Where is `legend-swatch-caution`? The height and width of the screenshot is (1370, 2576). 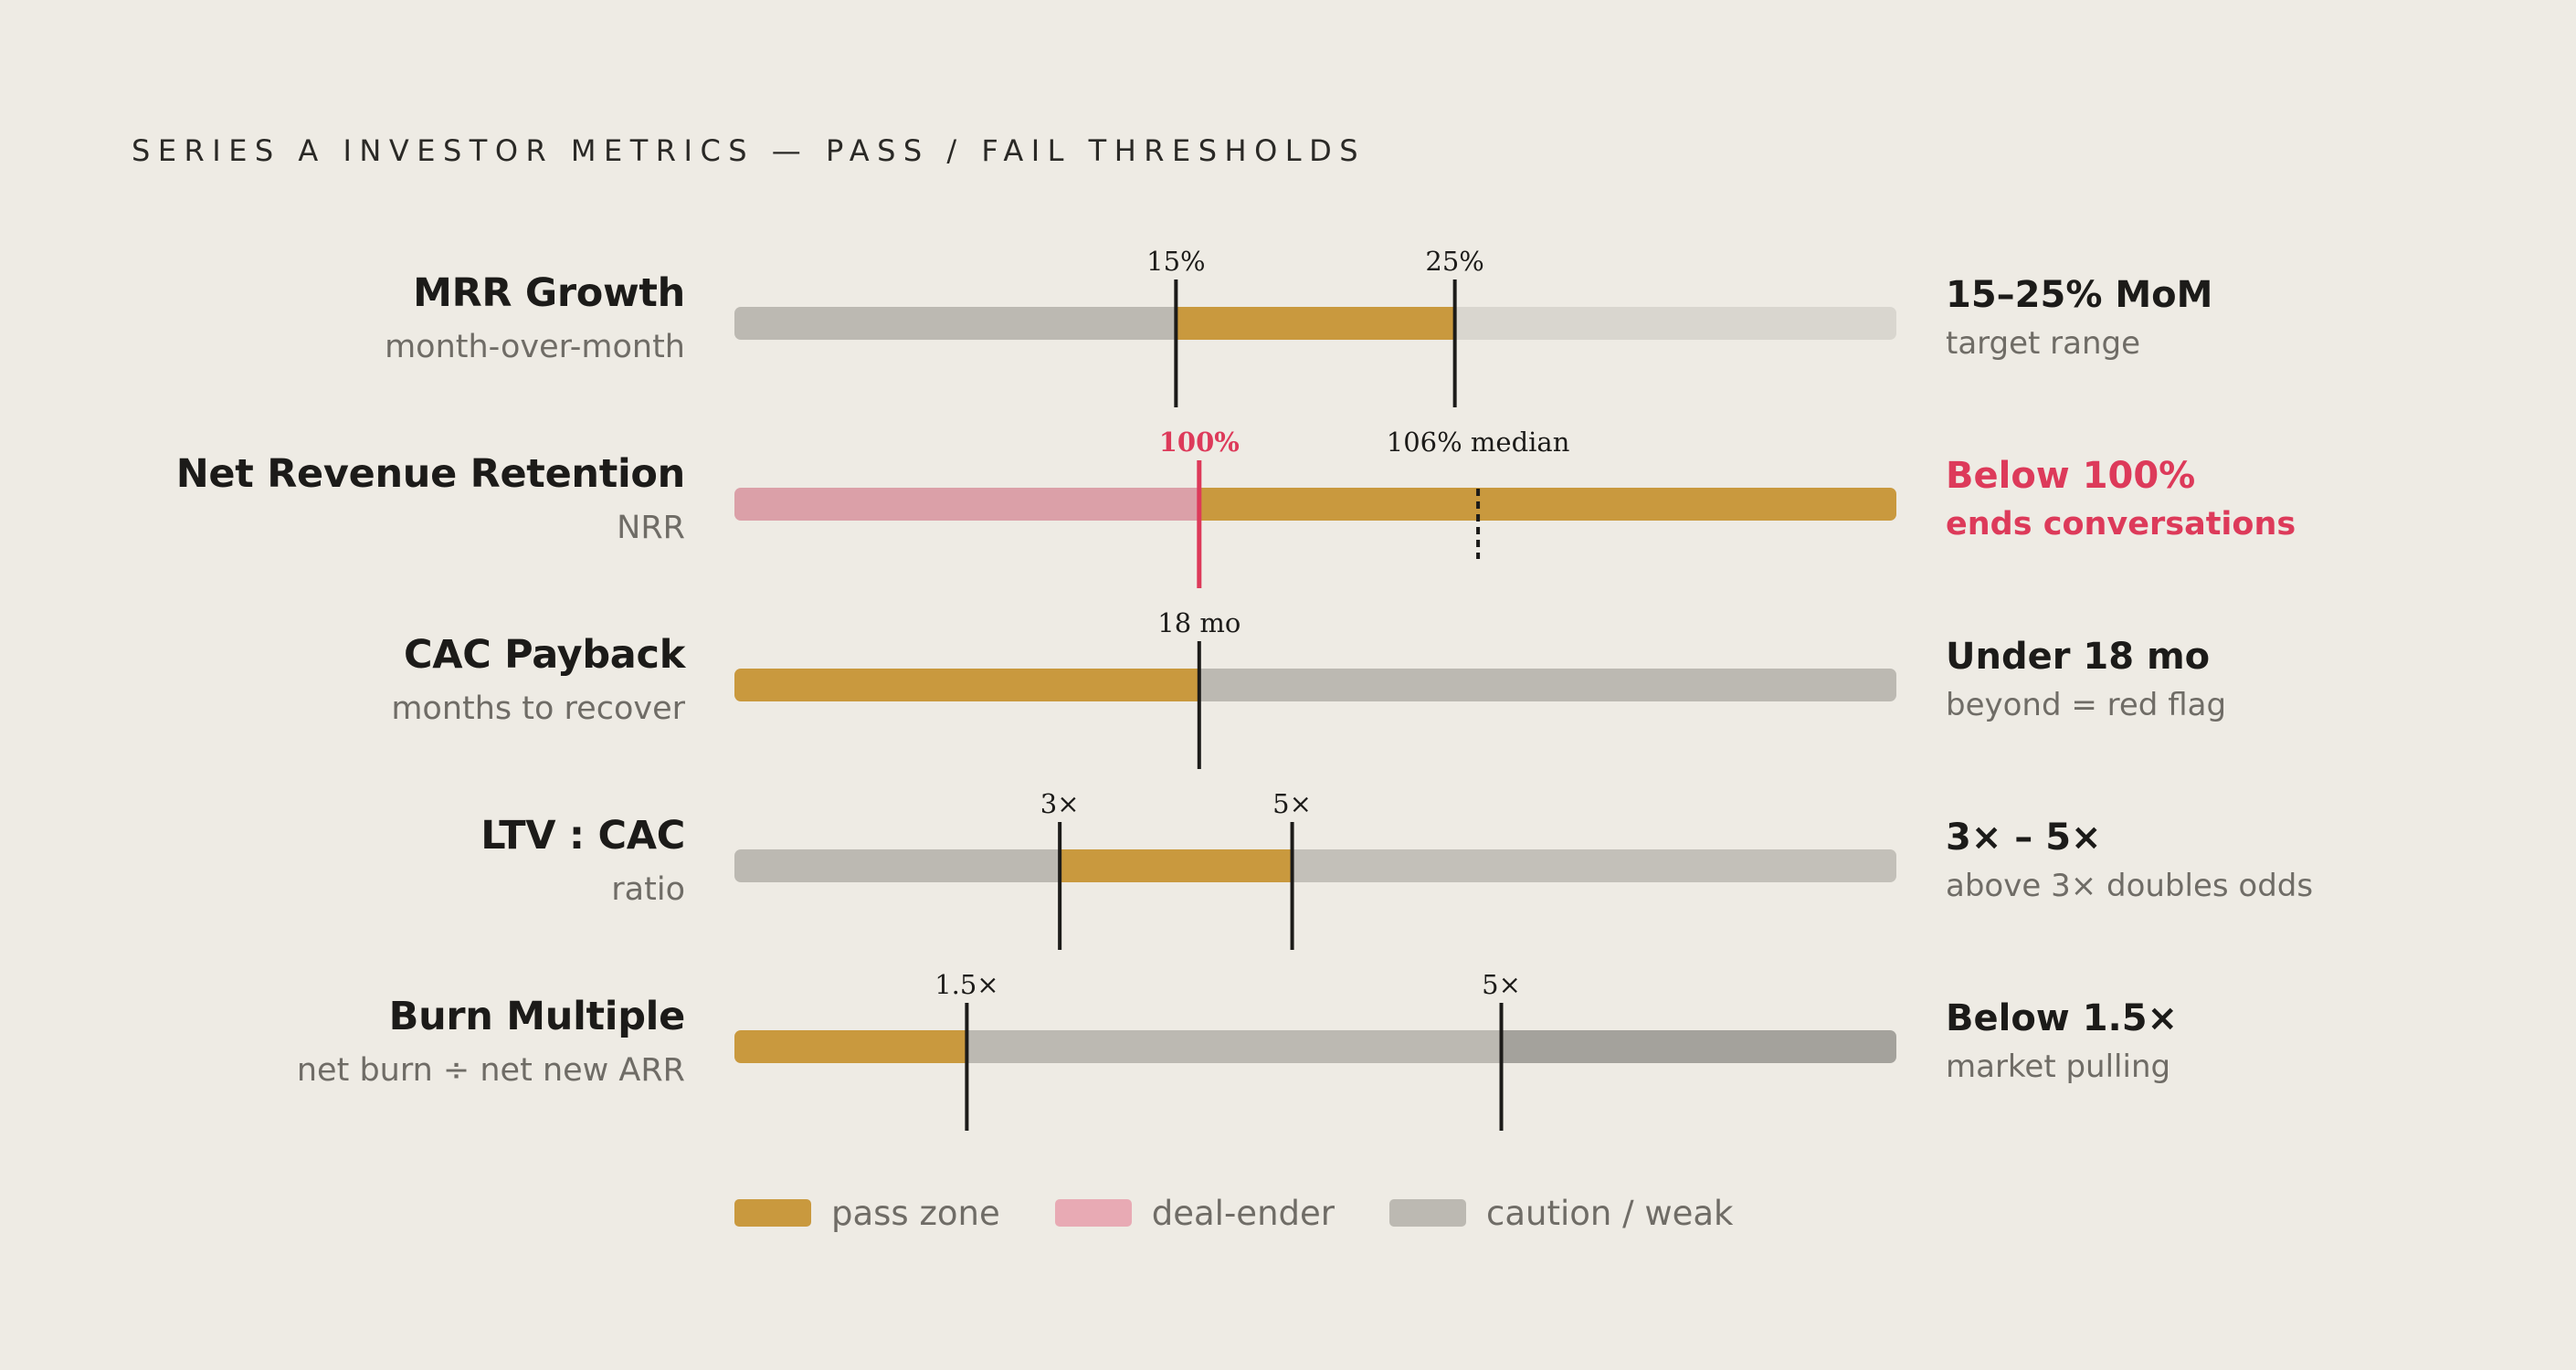 legend-swatch-caution is located at coordinates (1427, 1213).